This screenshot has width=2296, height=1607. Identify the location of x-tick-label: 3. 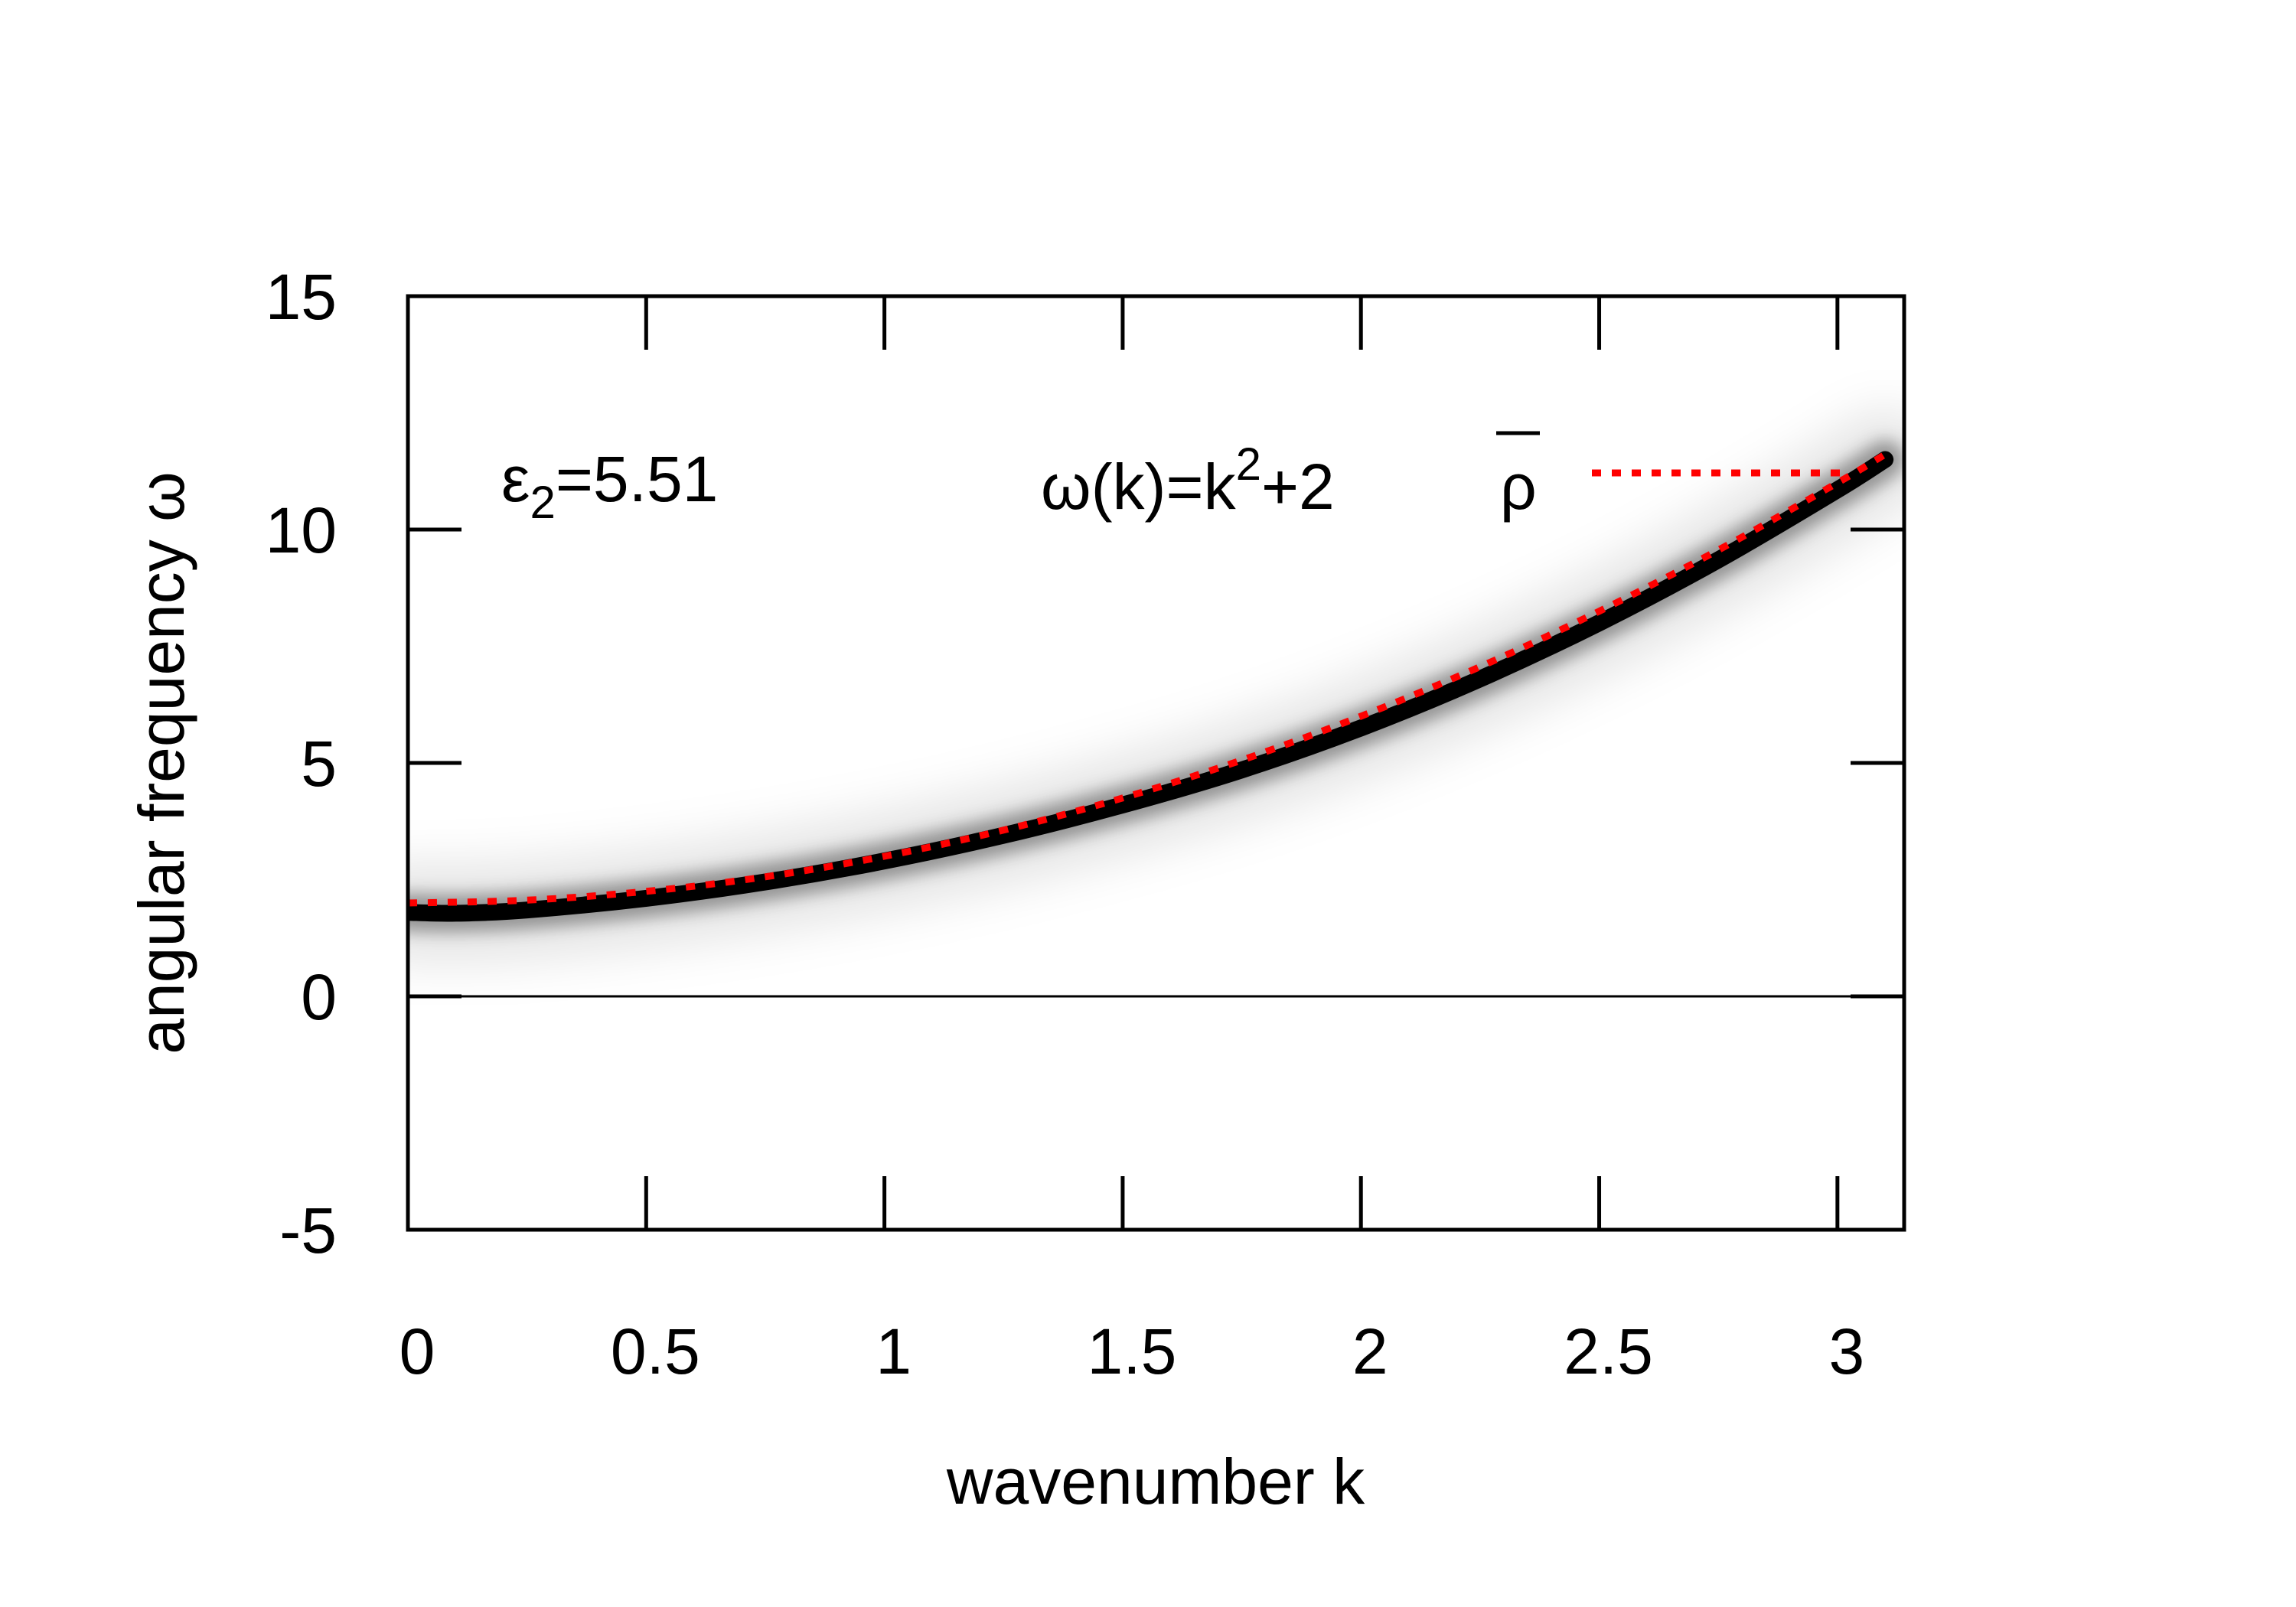
(1846, 1351).